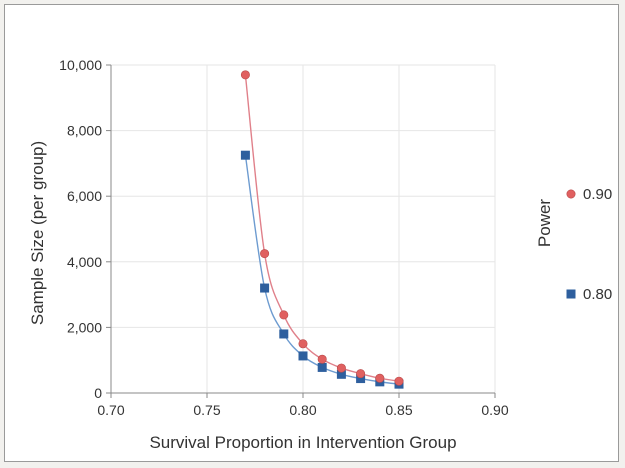 This screenshot has width=625, height=468. I want to click on series-0.80, so click(322, 269).